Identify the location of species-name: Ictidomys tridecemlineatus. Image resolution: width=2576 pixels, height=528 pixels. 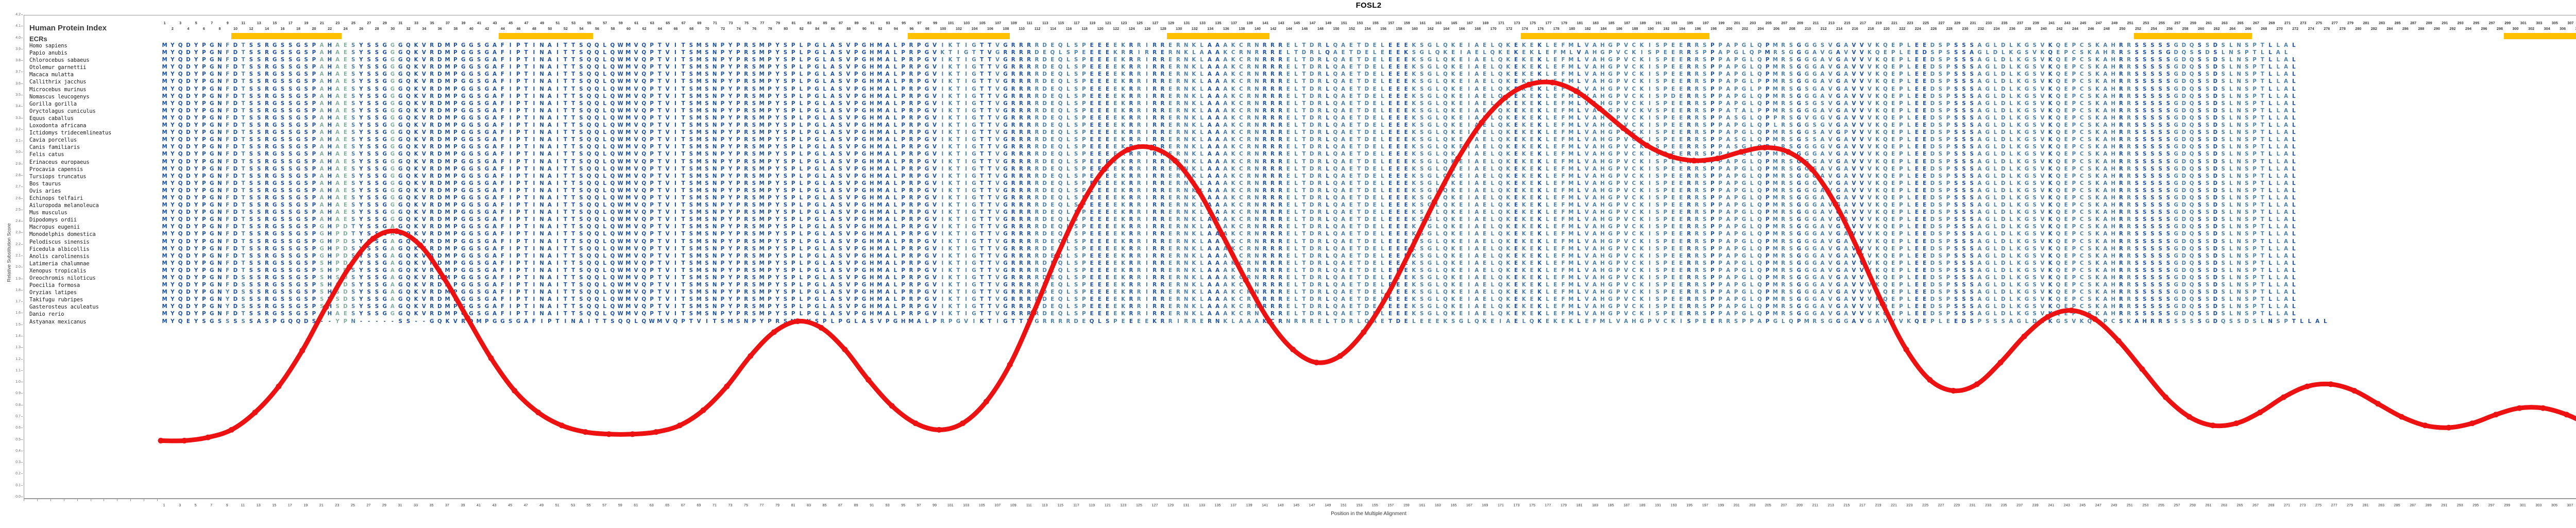
(70, 133).